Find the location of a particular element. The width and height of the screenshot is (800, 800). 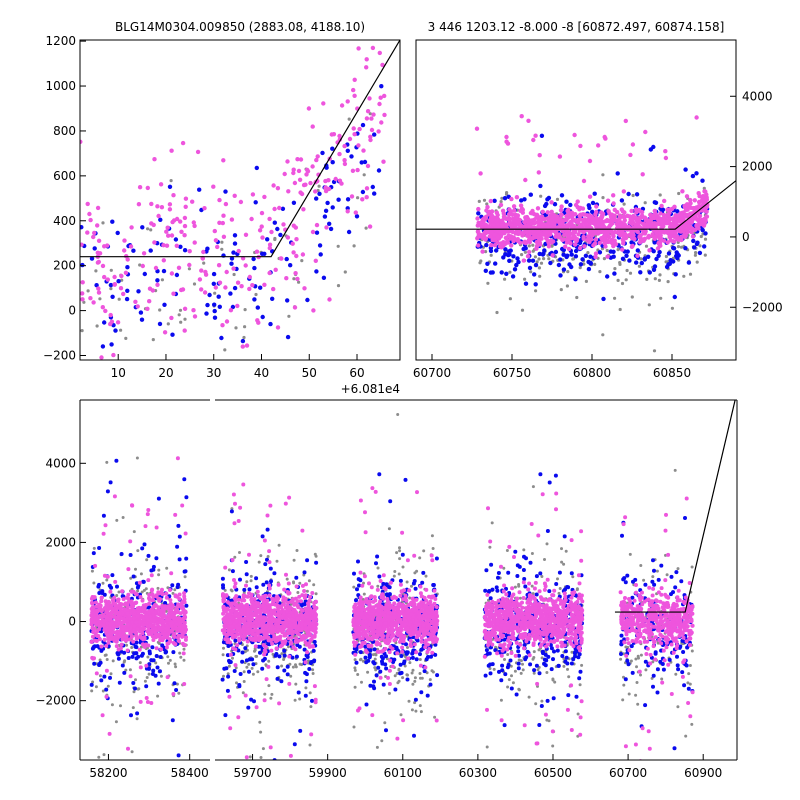

y-tick-label: 4000 is located at coordinates (757, 96).